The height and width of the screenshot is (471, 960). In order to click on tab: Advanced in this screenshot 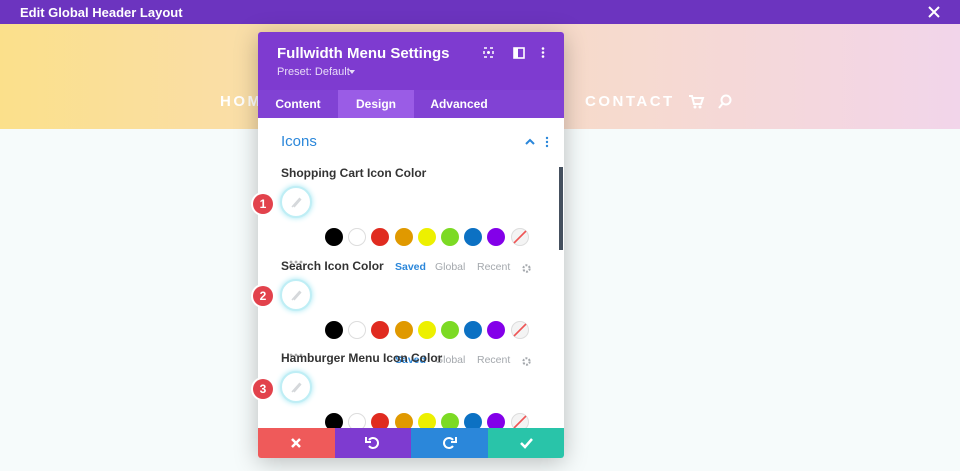, I will do `click(459, 104)`.